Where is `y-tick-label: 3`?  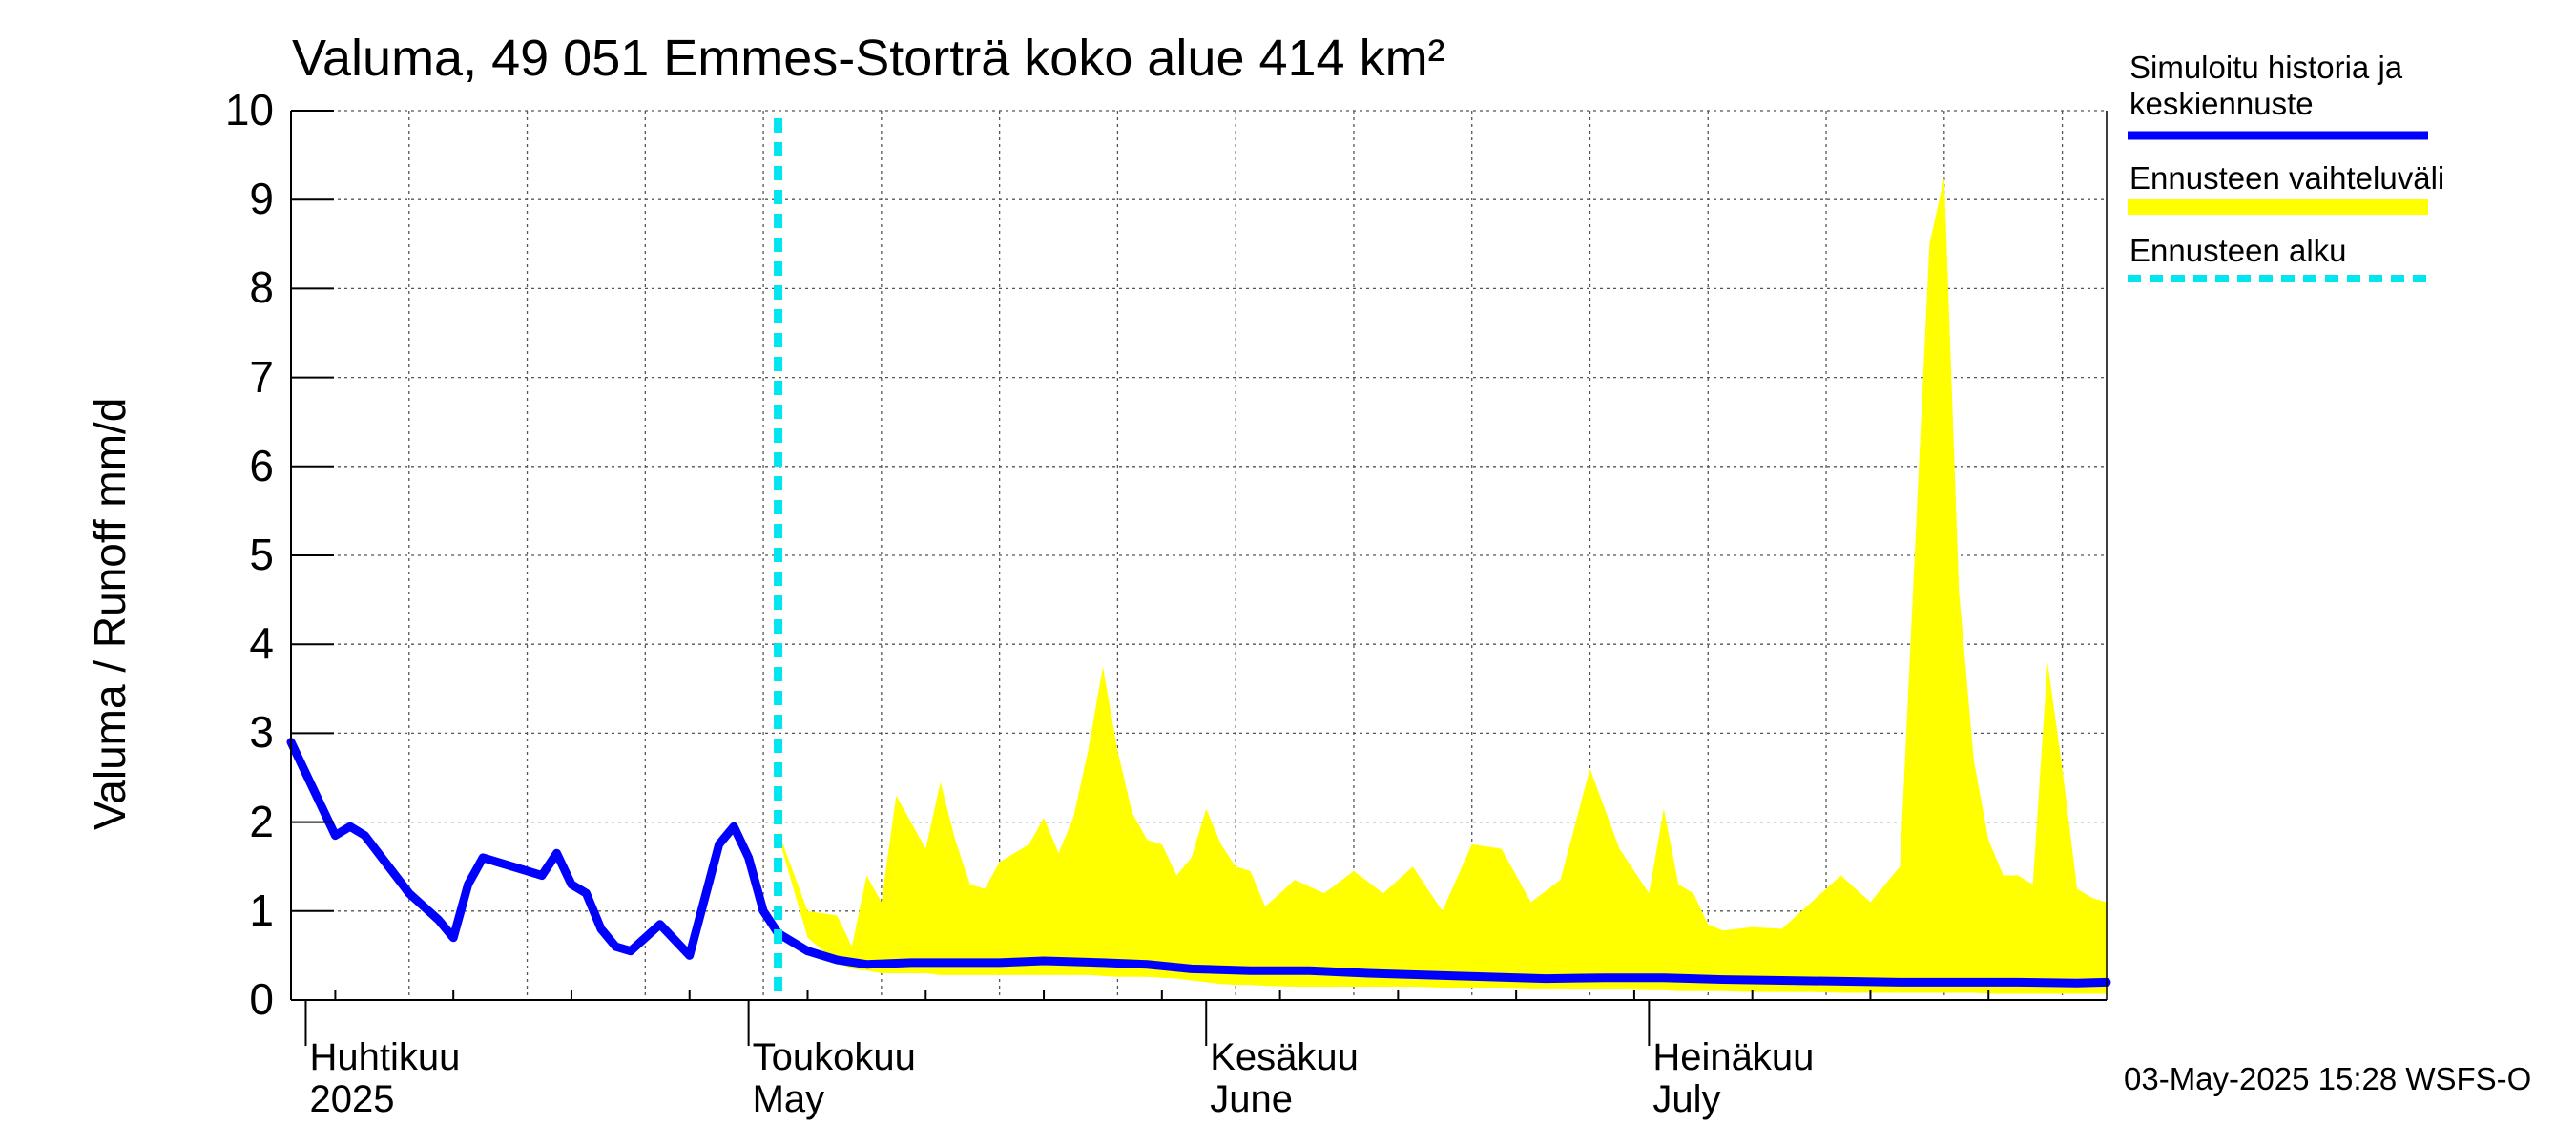 y-tick-label: 3 is located at coordinates (261, 732).